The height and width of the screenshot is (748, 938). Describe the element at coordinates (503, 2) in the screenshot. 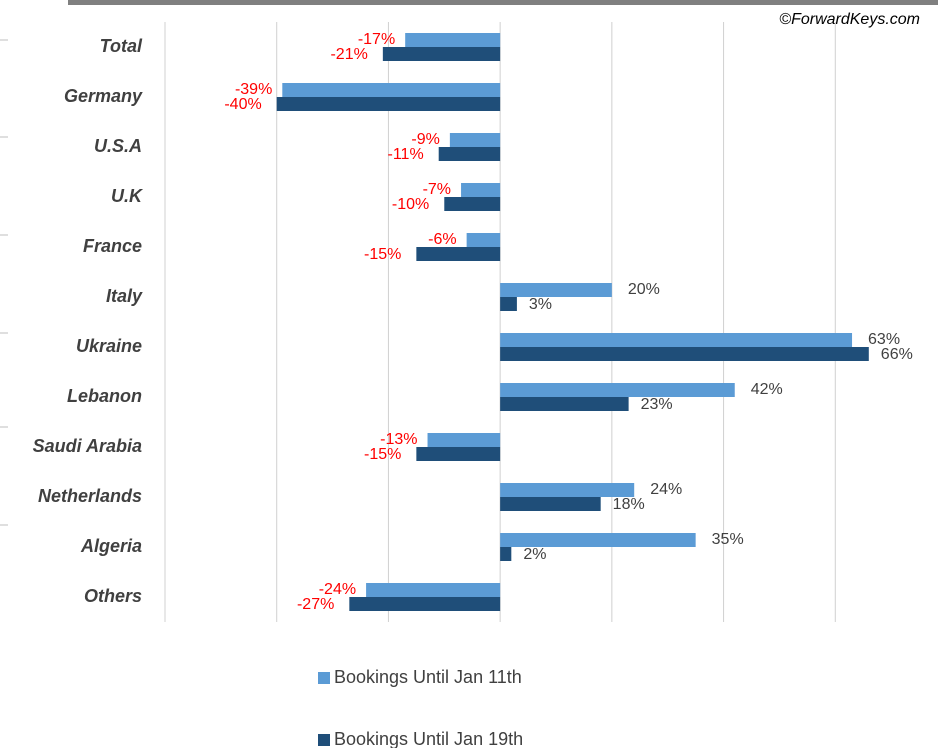

I see `top-bar` at that location.